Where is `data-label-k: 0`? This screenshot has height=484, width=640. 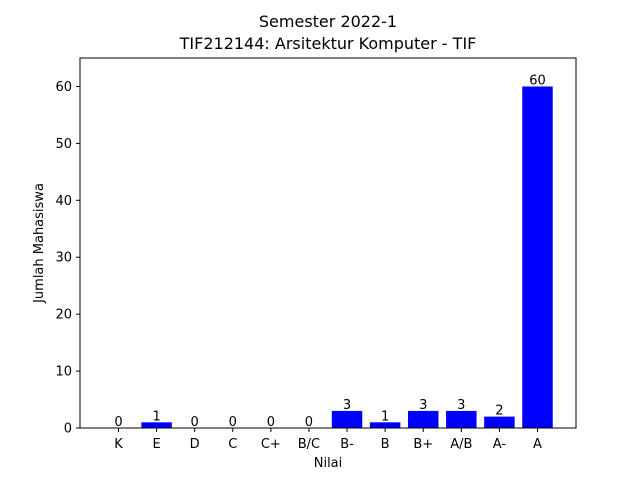
data-label-k: 0 is located at coordinates (118, 422).